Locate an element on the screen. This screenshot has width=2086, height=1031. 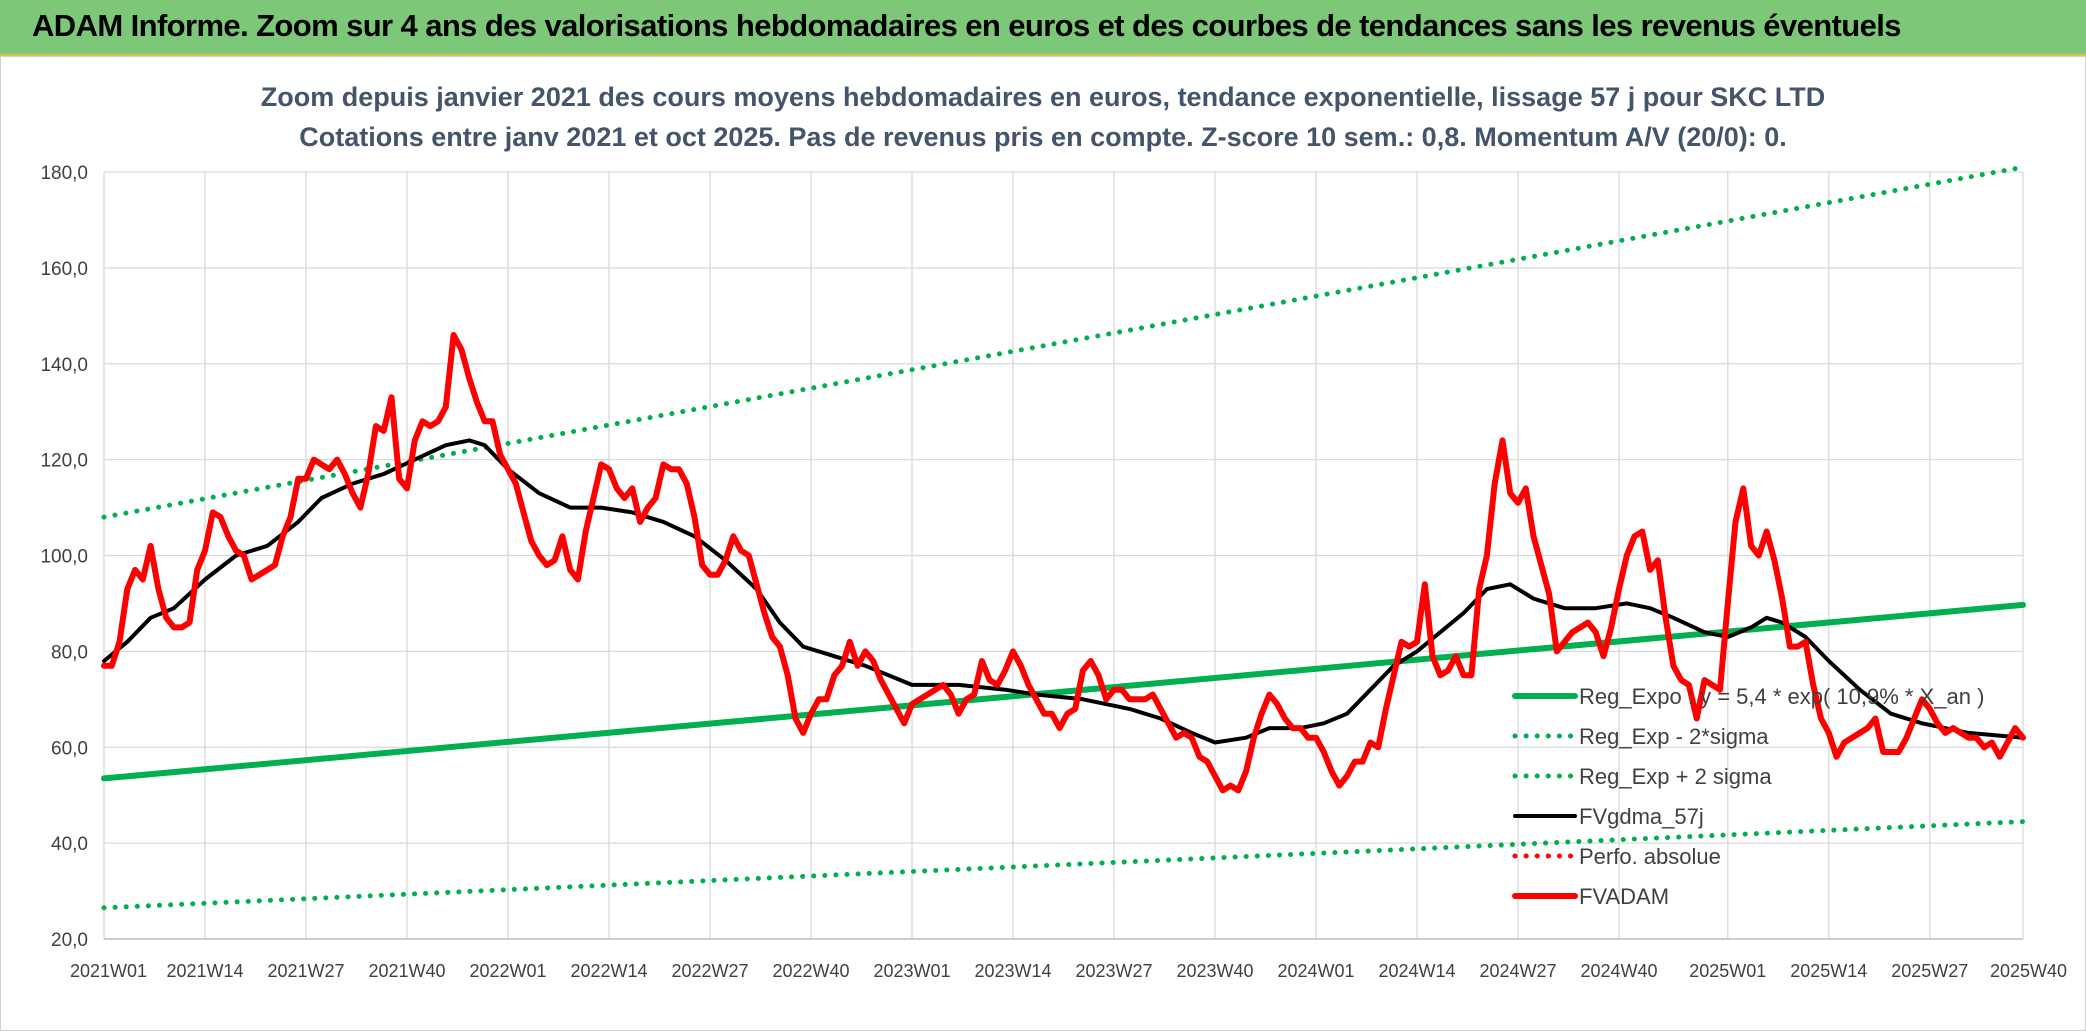
y-tick-label: 140,0 is located at coordinates (64, 365).